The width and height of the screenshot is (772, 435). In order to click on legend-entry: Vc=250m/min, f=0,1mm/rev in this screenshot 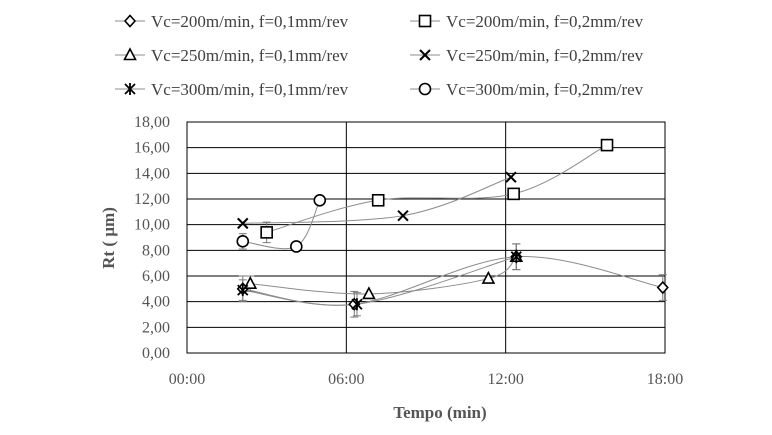, I will do `click(232, 55)`.